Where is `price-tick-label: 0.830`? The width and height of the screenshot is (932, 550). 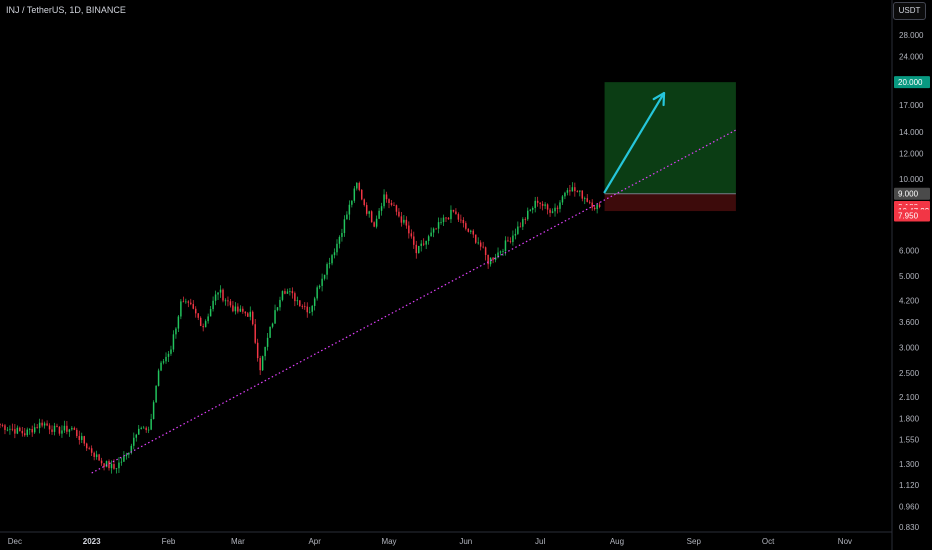 price-tick-label: 0.830 is located at coordinates (909, 527).